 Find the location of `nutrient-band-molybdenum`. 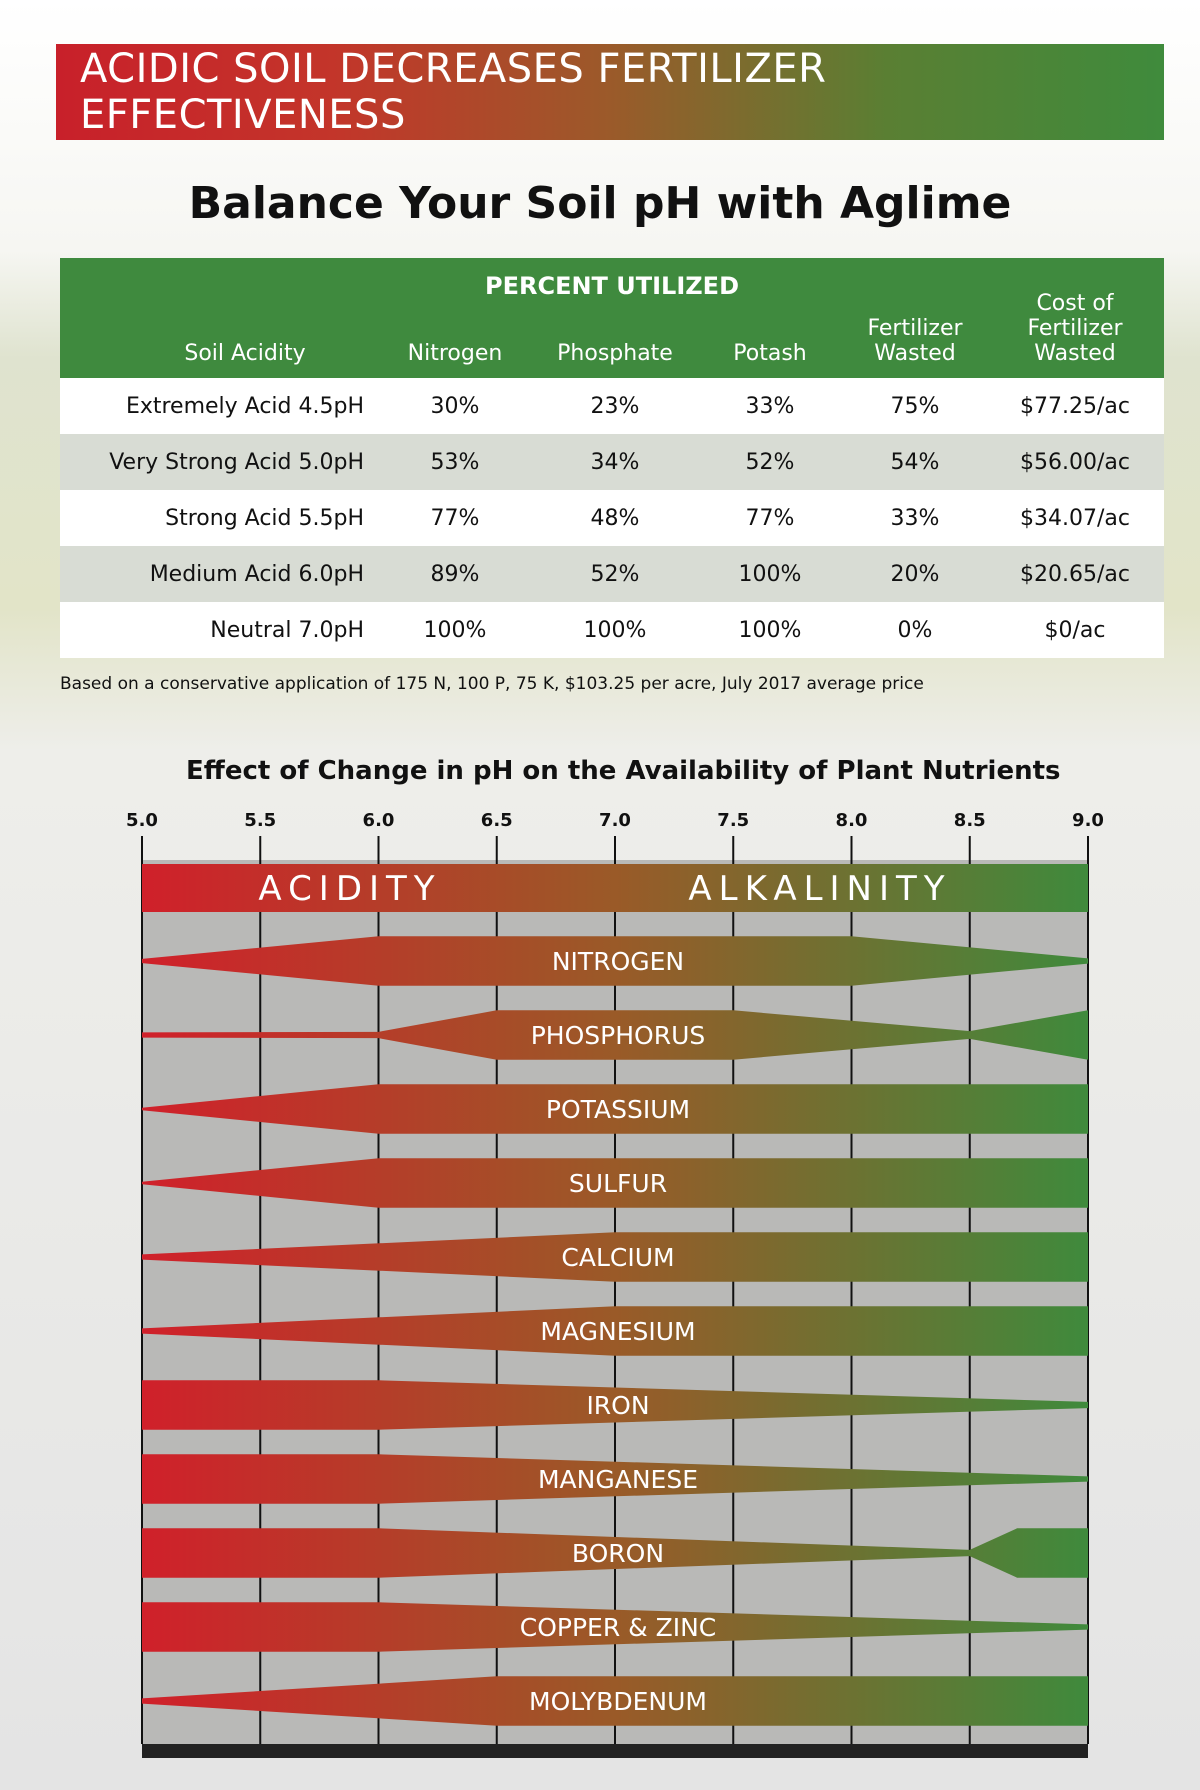

nutrient-band-molybdenum is located at coordinates (615, 1701).